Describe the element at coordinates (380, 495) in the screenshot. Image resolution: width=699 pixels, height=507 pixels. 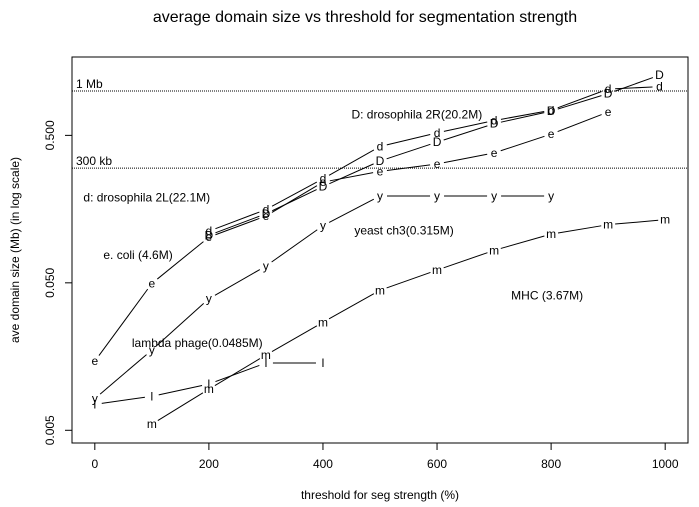
I see `x-axis-title: threshold for seg strength (%)` at that location.